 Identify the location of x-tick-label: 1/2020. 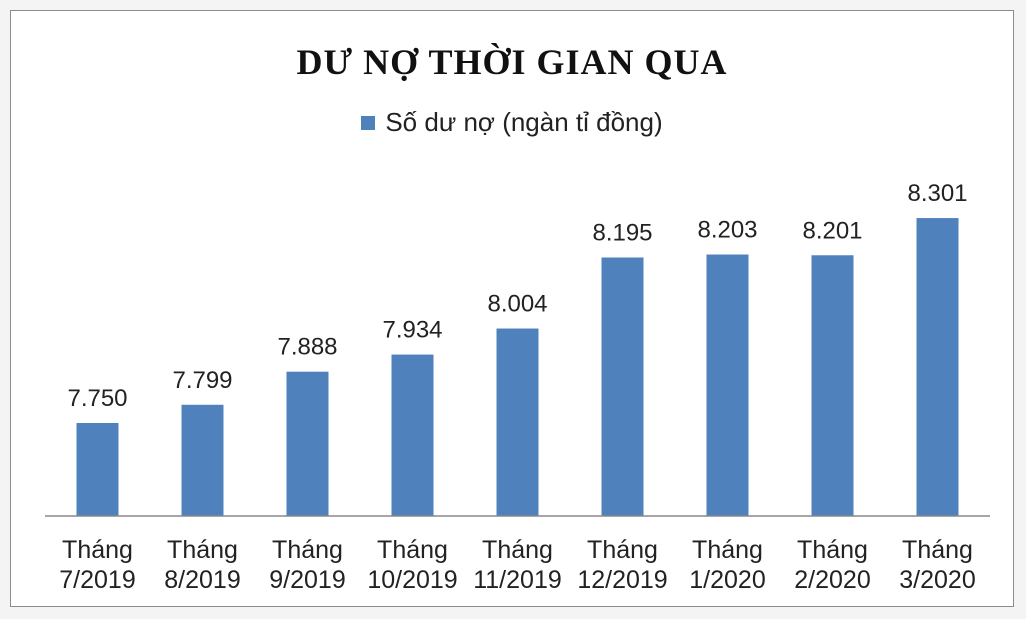
(727, 580).